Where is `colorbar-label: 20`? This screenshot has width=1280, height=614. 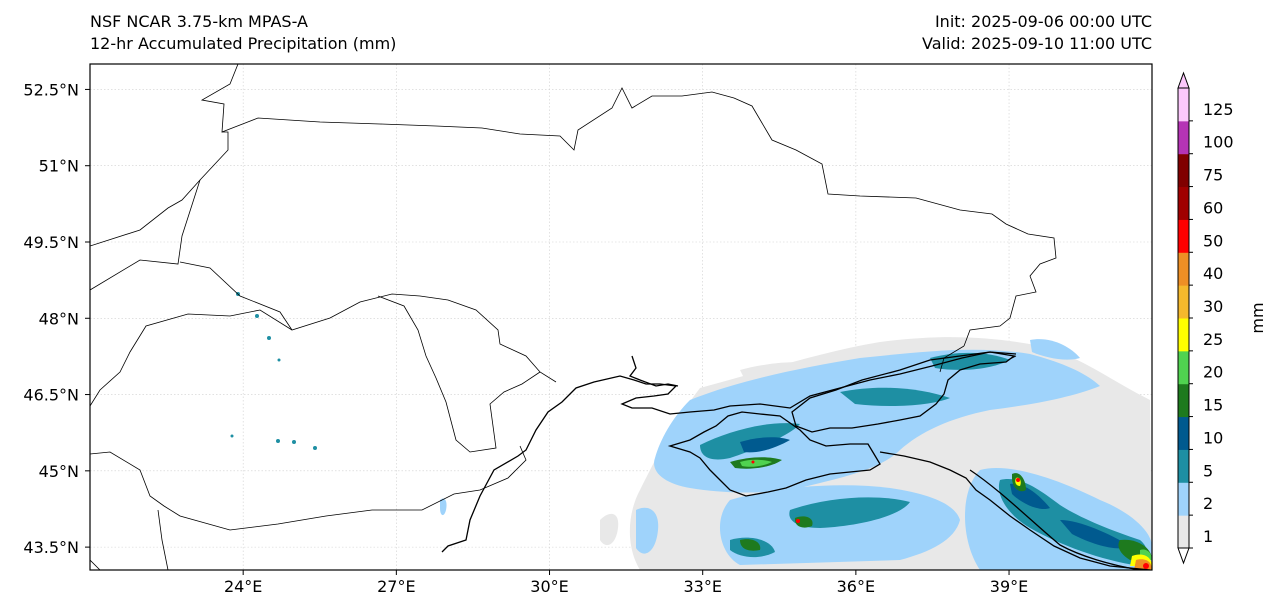
colorbar-label: 20 is located at coordinates (1213, 372).